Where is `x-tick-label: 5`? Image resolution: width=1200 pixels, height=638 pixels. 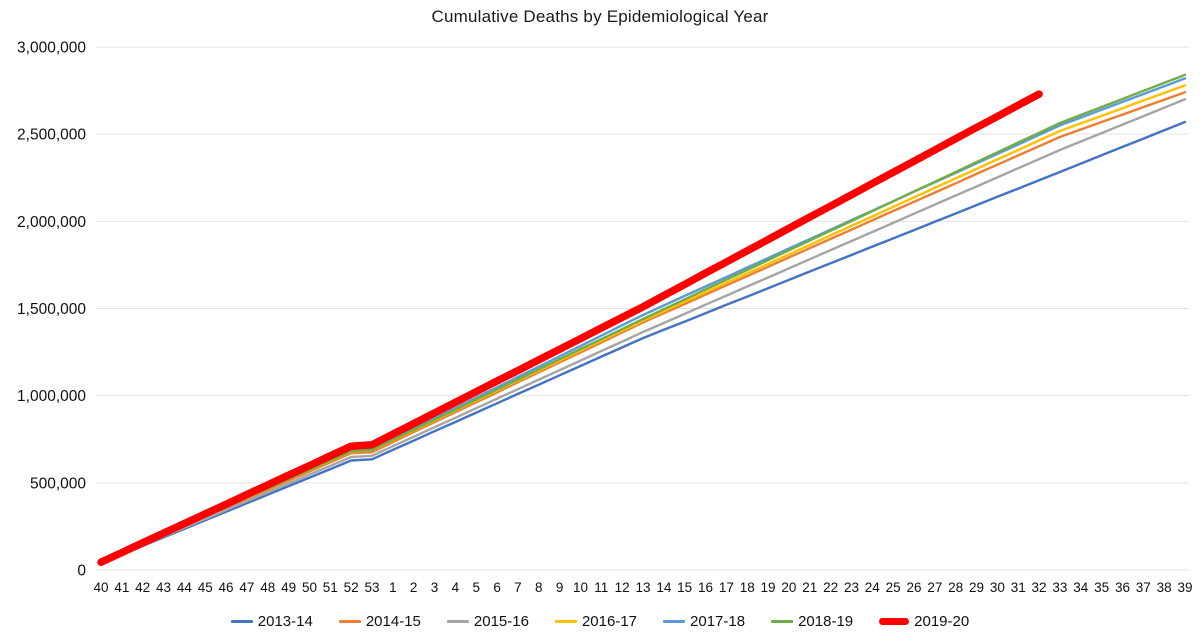 x-tick-label: 5 is located at coordinates (476, 587).